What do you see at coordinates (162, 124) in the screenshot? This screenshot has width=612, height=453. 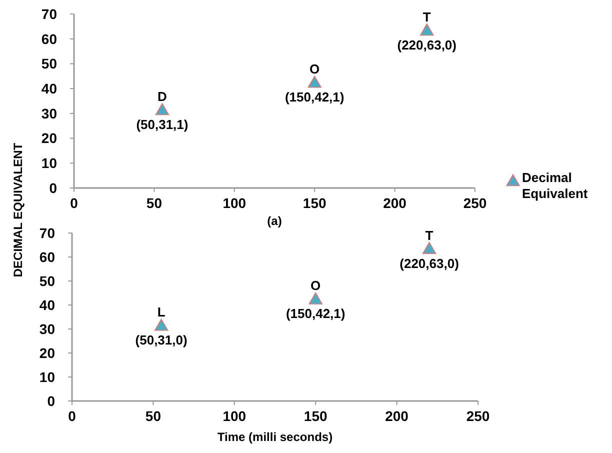 I see `annotation: (50,31,1)` at bounding box center [162, 124].